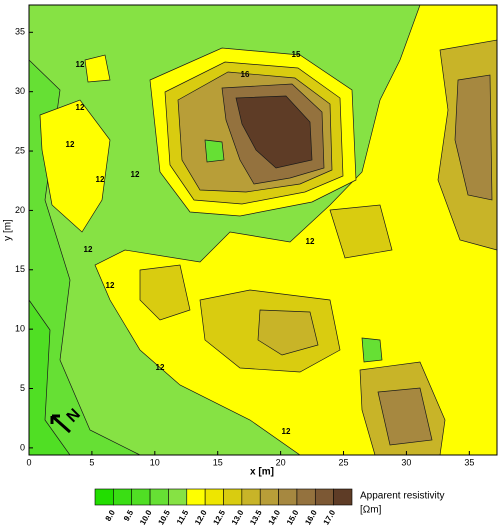 The width and height of the screenshot is (500, 529). I want to click on colorbar-label: 13.0, so click(238, 517).